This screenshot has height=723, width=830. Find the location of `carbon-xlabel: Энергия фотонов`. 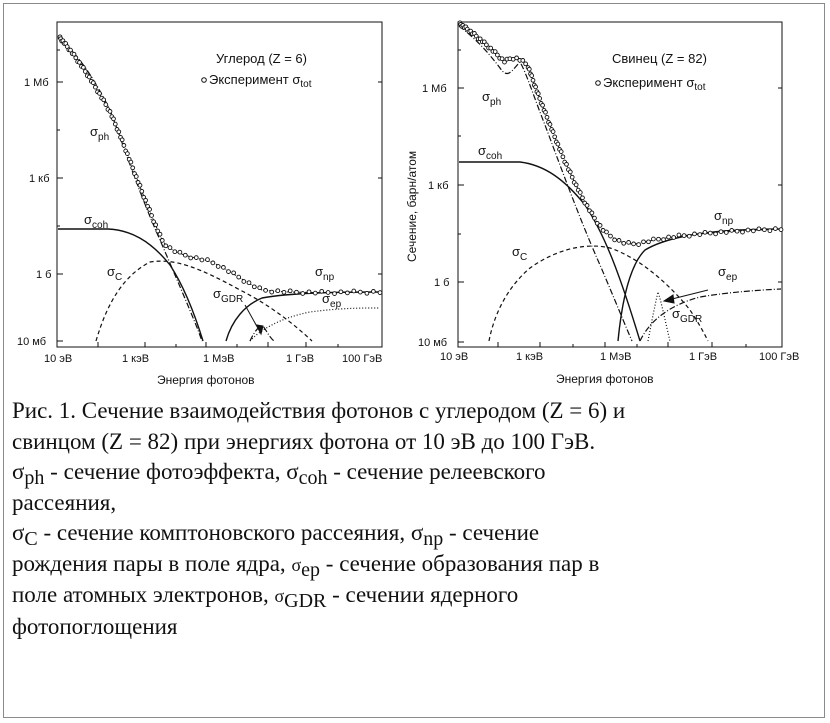

carbon-xlabel: Энергия фотонов is located at coordinates (206, 380).